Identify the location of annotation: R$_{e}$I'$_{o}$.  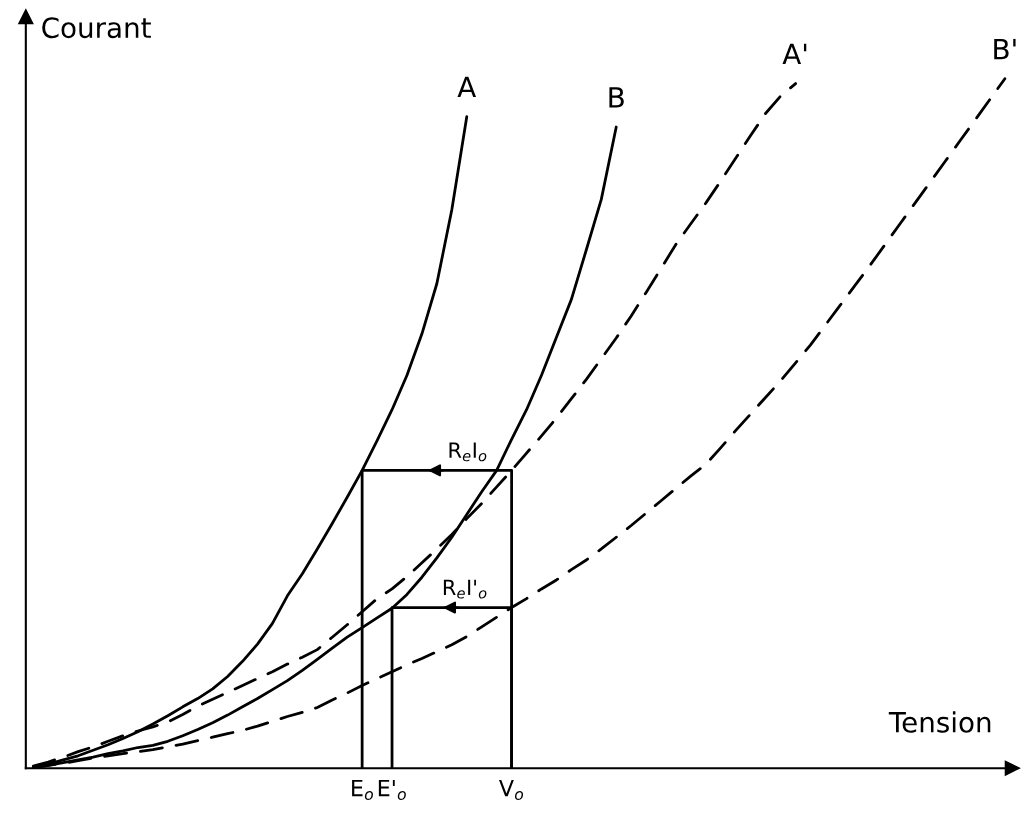
(465, 589).